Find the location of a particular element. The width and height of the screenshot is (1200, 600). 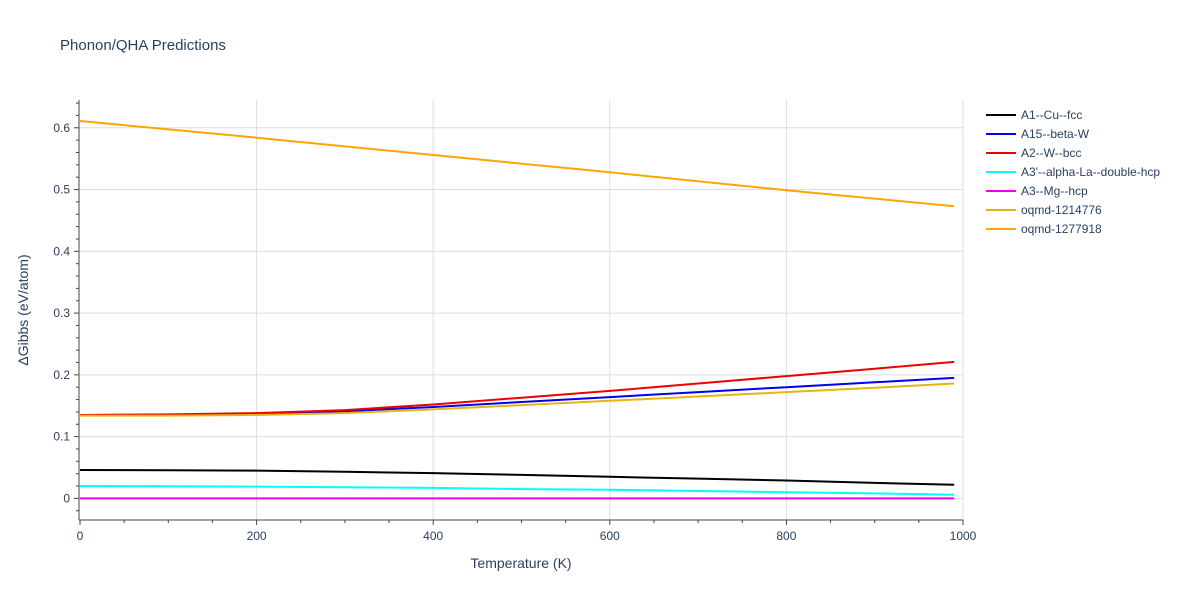

y-tick-label: 0.3 is located at coordinates (61, 313).